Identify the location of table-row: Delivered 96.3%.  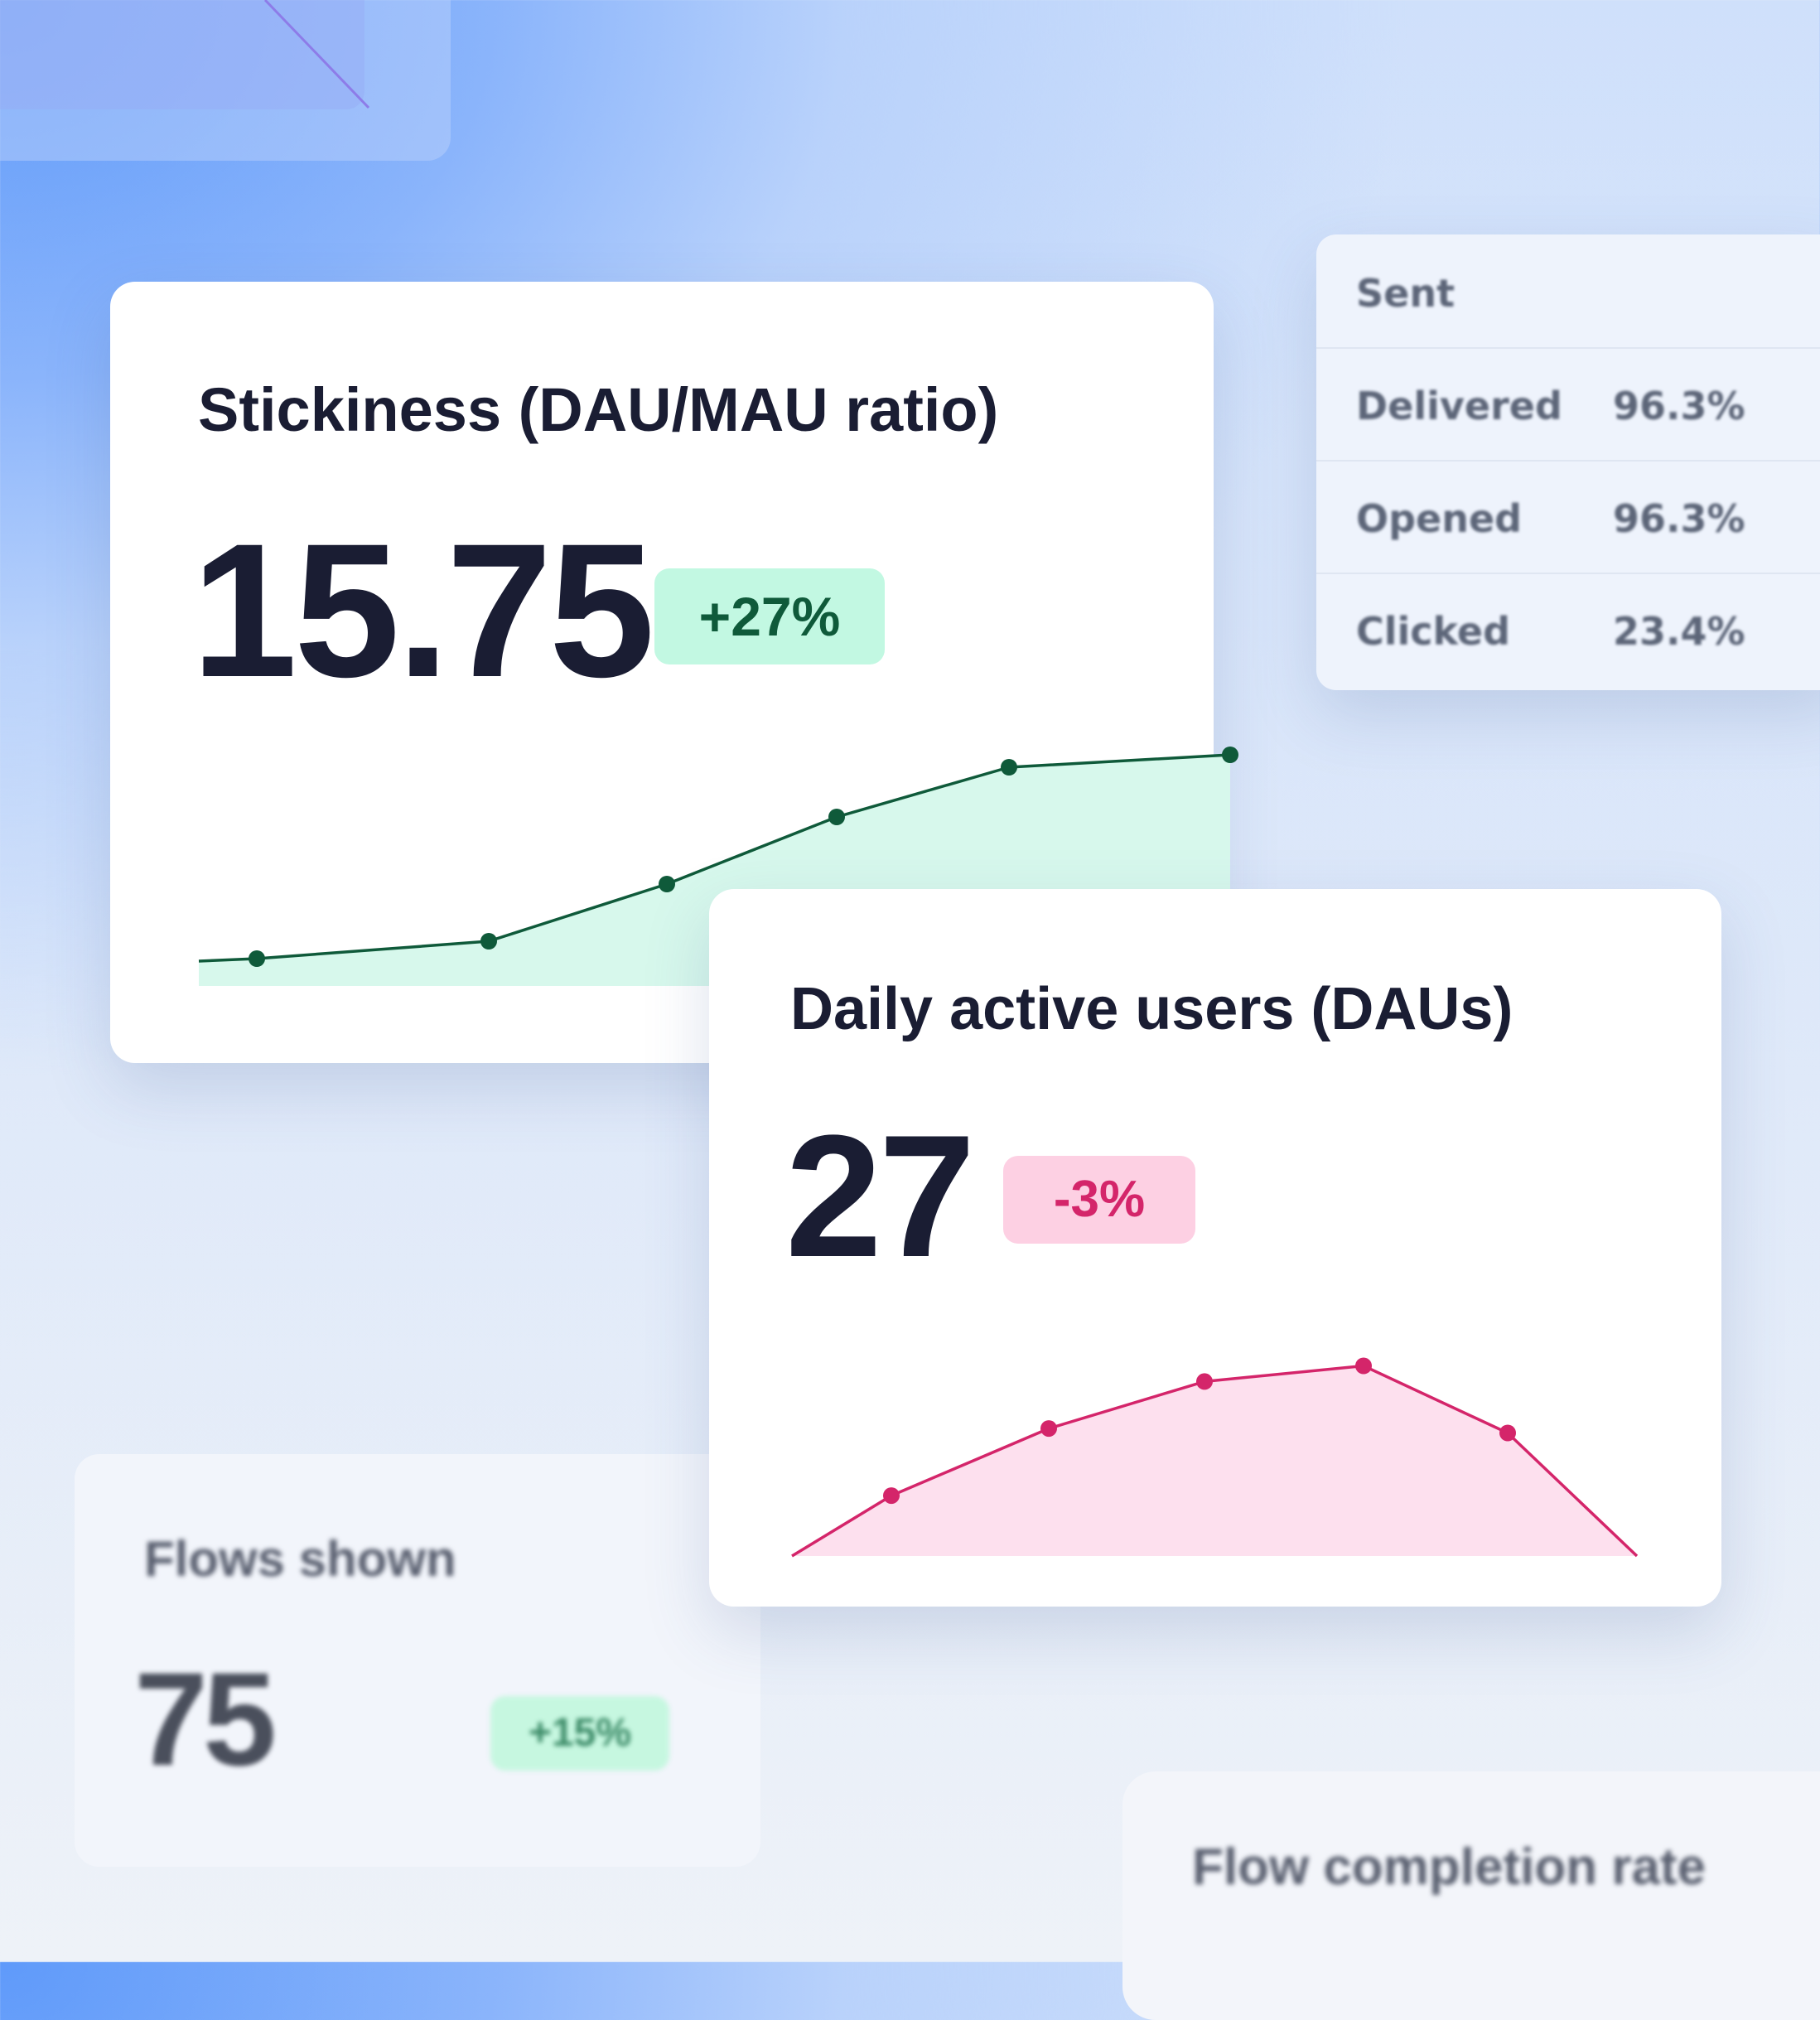
(1568, 404).